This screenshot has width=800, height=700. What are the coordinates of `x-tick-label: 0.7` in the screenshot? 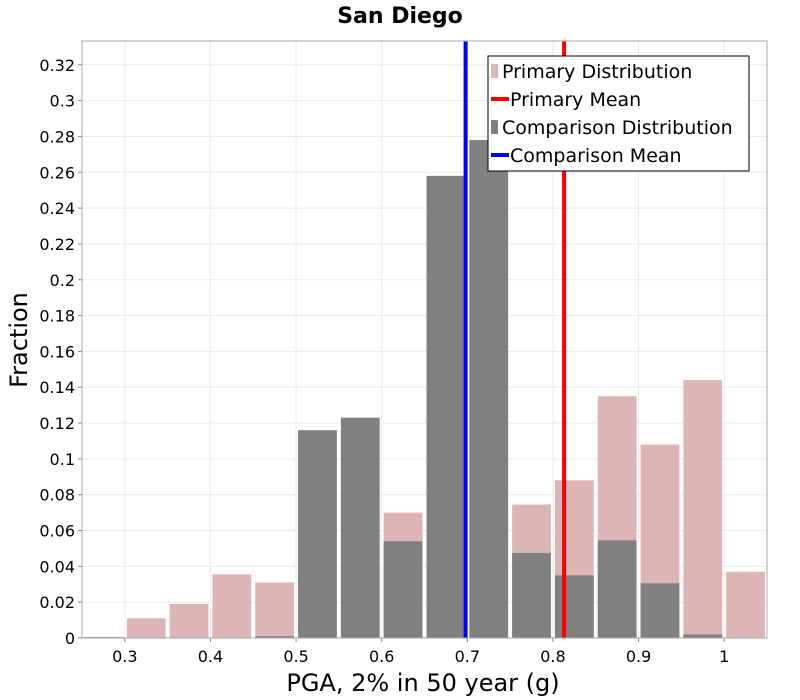 It's located at (467, 656).